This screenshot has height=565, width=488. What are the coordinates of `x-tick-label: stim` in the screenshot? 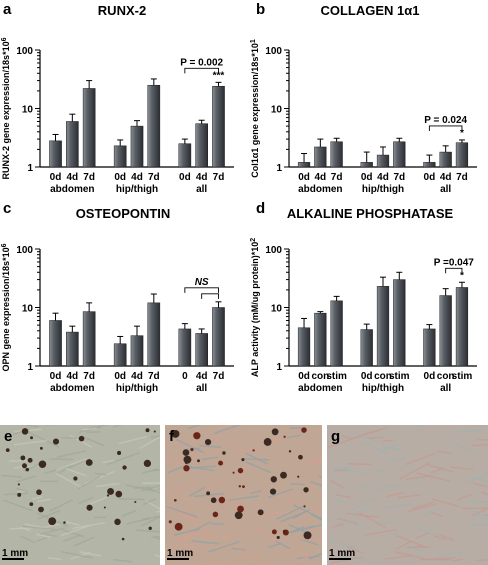 It's located at (336, 376).